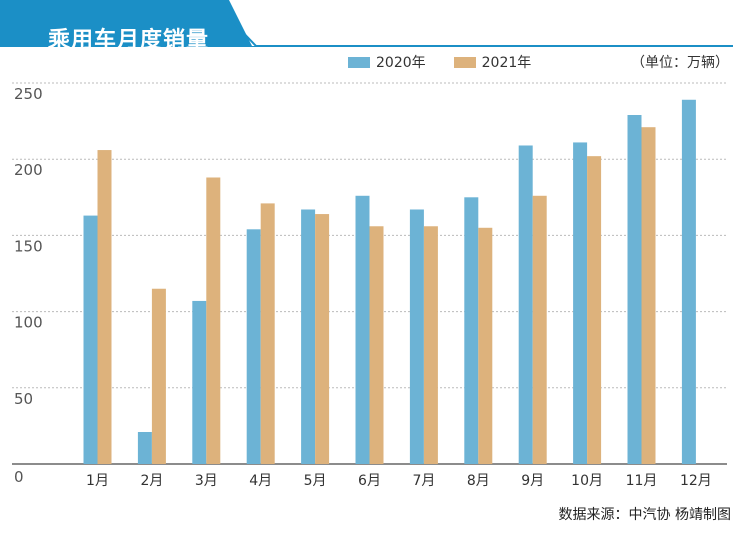 The height and width of the screenshot is (538, 743). I want to click on x-tick-label: 10月, so click(587, 481).